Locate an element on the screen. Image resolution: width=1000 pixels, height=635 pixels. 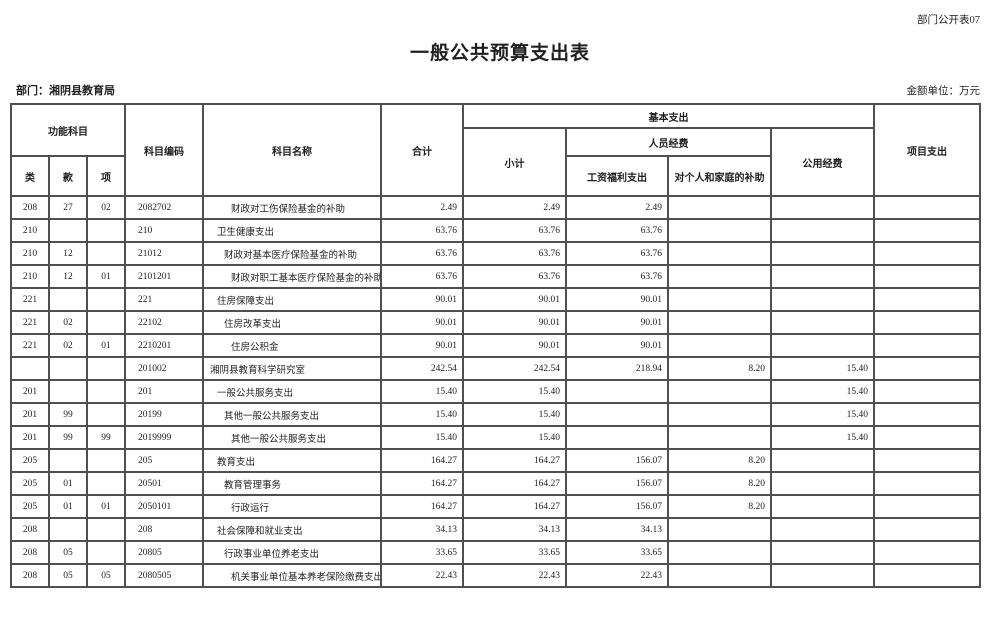
cell-total: 164.27 is located at coordinates (422, 483).